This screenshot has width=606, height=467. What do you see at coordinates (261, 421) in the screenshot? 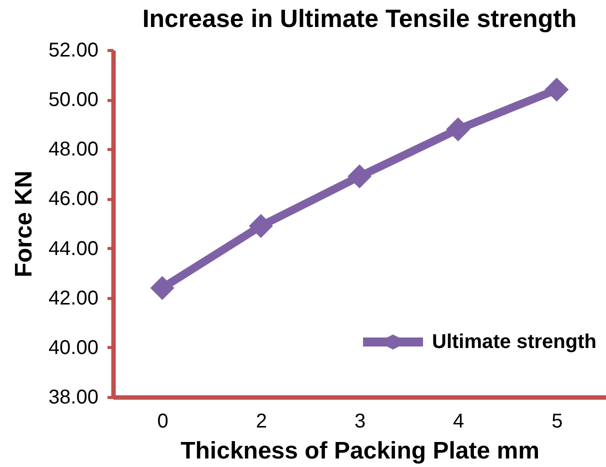
I see `x-tick-label: 2` at bounding box center [261, 421].